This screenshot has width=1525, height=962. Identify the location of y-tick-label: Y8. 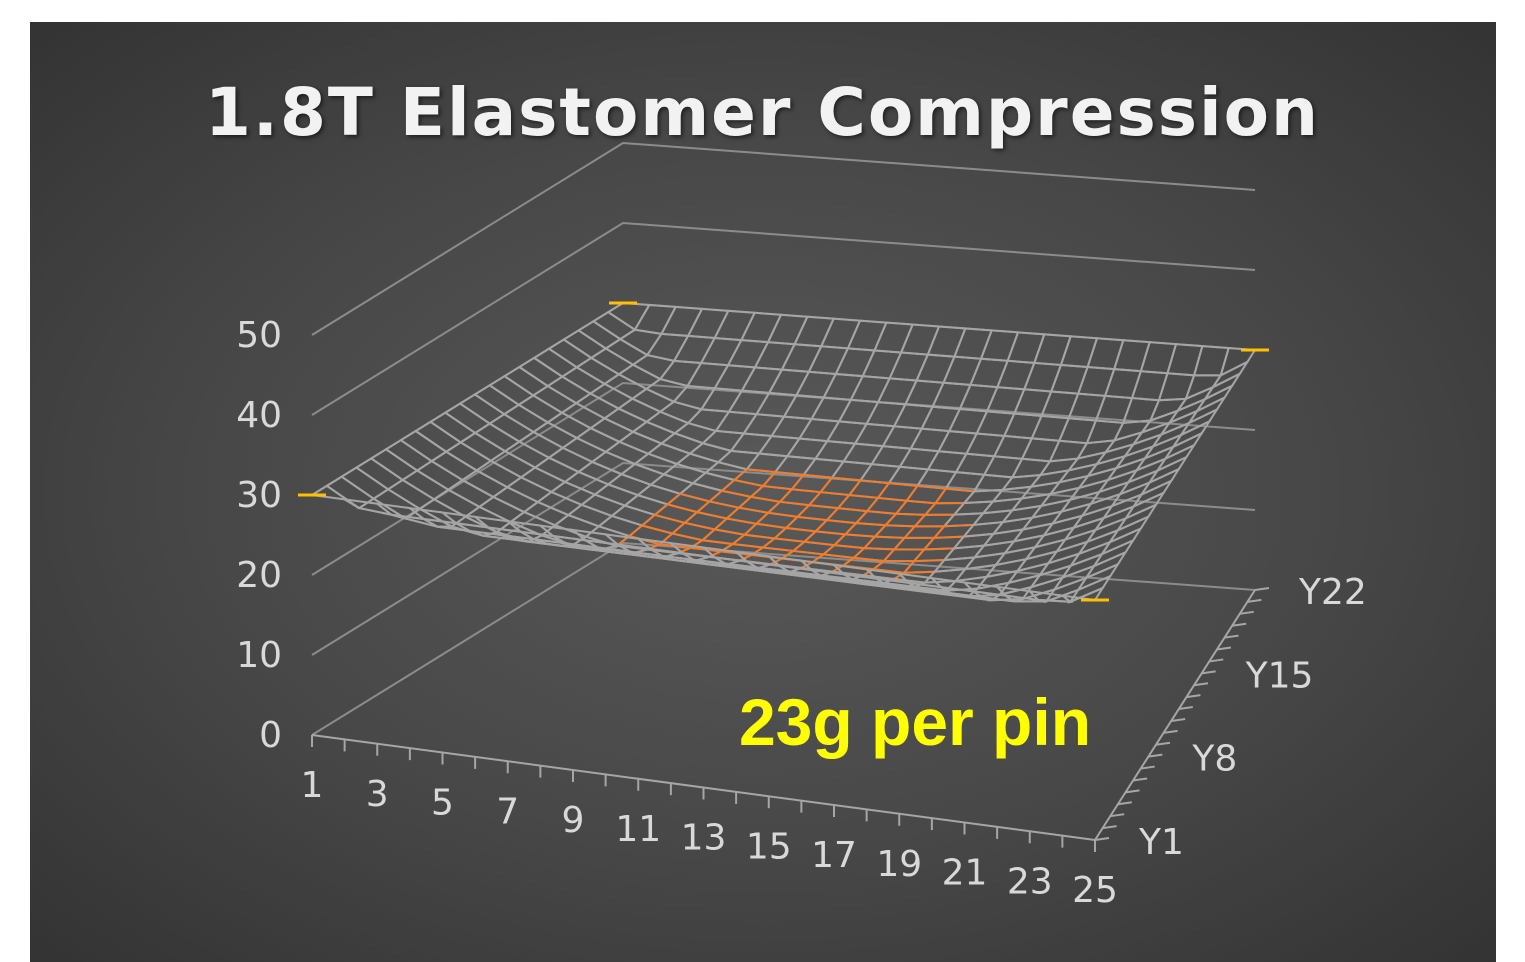
(1214, 759).